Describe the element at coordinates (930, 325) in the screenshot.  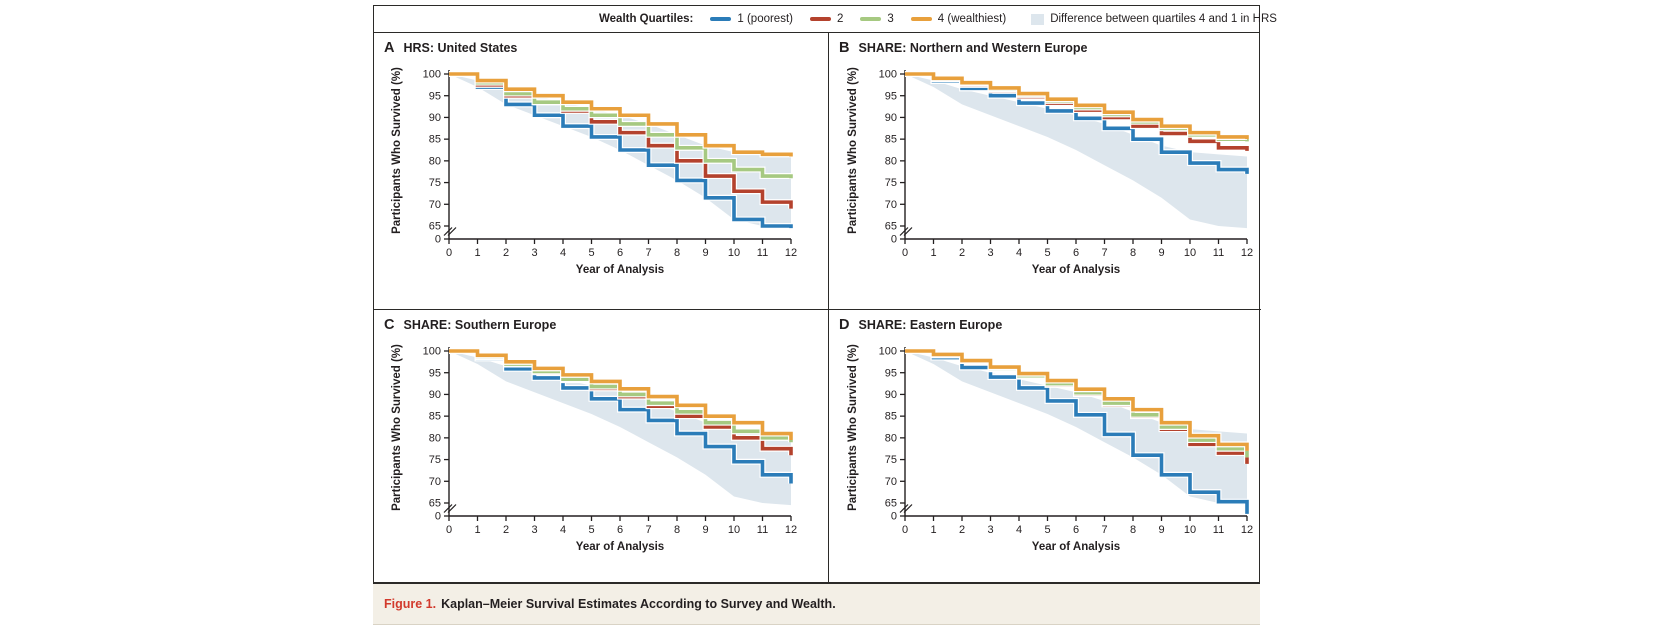
I see `panel-name: SHARE: Eastern Europe` at that location.